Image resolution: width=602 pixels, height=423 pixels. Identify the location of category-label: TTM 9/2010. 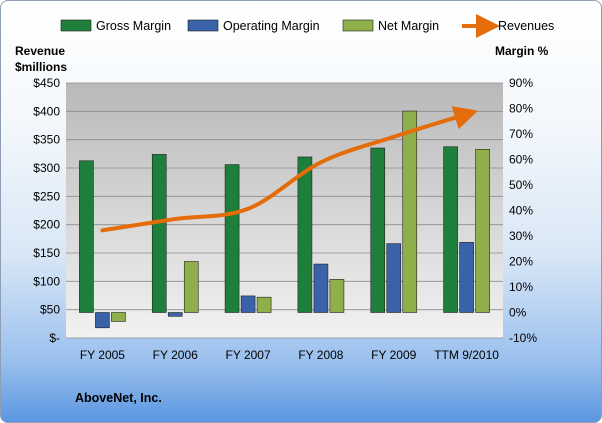
(466, 355).